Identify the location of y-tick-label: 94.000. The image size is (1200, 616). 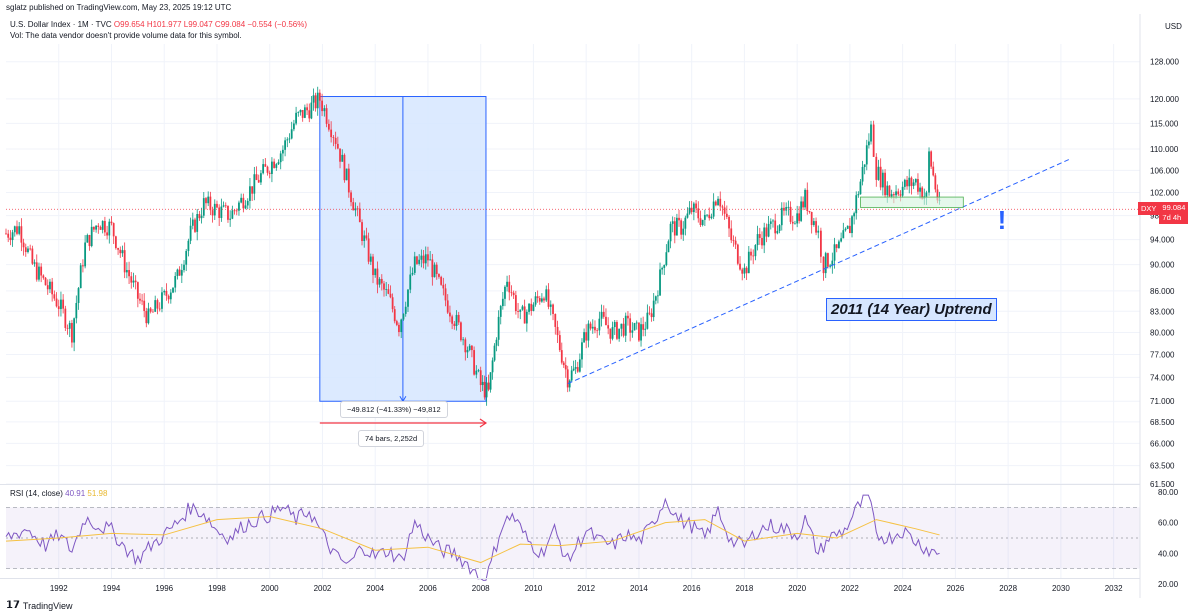
(1162, 240).